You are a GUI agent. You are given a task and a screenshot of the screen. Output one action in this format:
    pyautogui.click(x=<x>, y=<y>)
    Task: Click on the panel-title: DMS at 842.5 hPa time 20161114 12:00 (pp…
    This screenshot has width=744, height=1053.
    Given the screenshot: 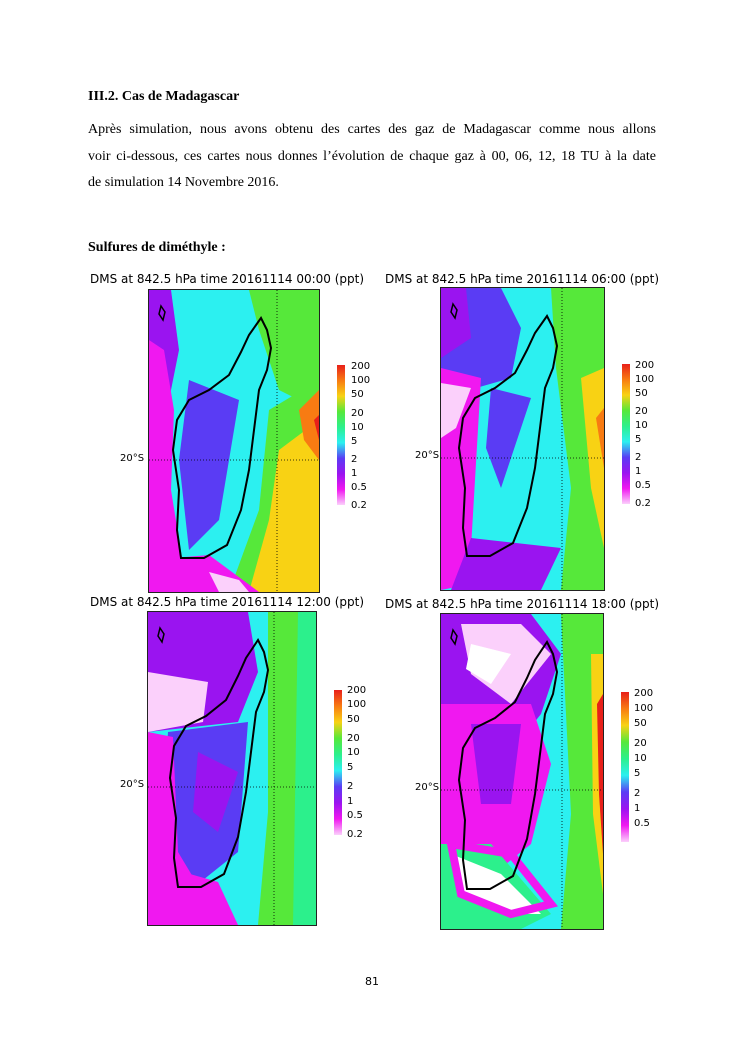 What is the action you would take?
    pyautogui.click(x=227, y=602)
    